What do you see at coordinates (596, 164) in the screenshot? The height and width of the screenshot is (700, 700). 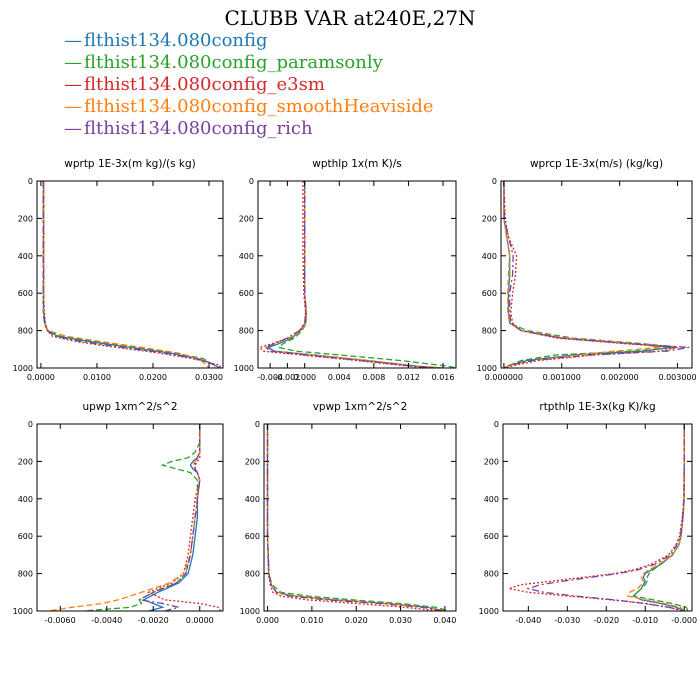 I see `panel-title: wprcp 1E-3x(m/s) (kg/kg)` at bounding box center [596, 164].